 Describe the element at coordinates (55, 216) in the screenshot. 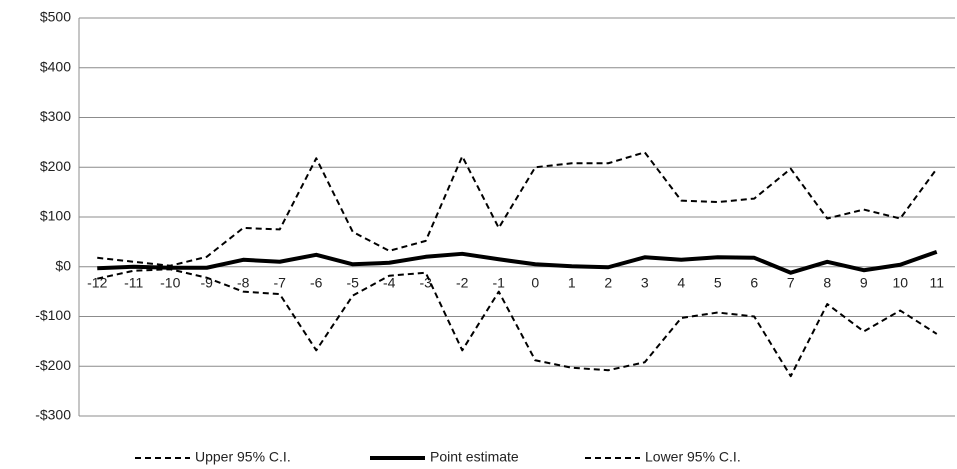

I see `y-tick-label: $100` at that location.